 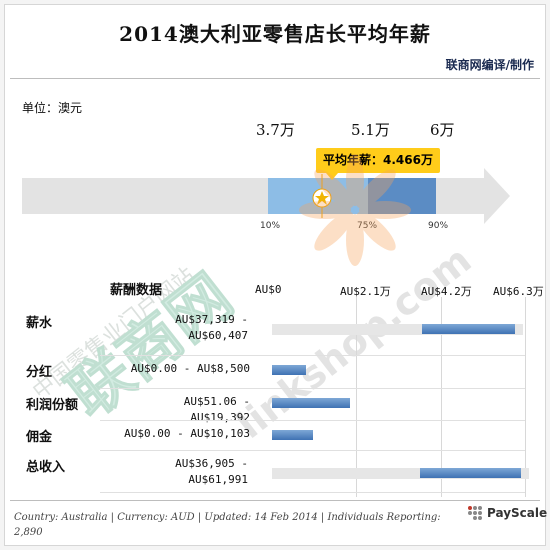 What do you see at coordinates (218, 335) in the screenshot?
I see `row-range-text: AU$60,407` at bounding box center [218, 335].